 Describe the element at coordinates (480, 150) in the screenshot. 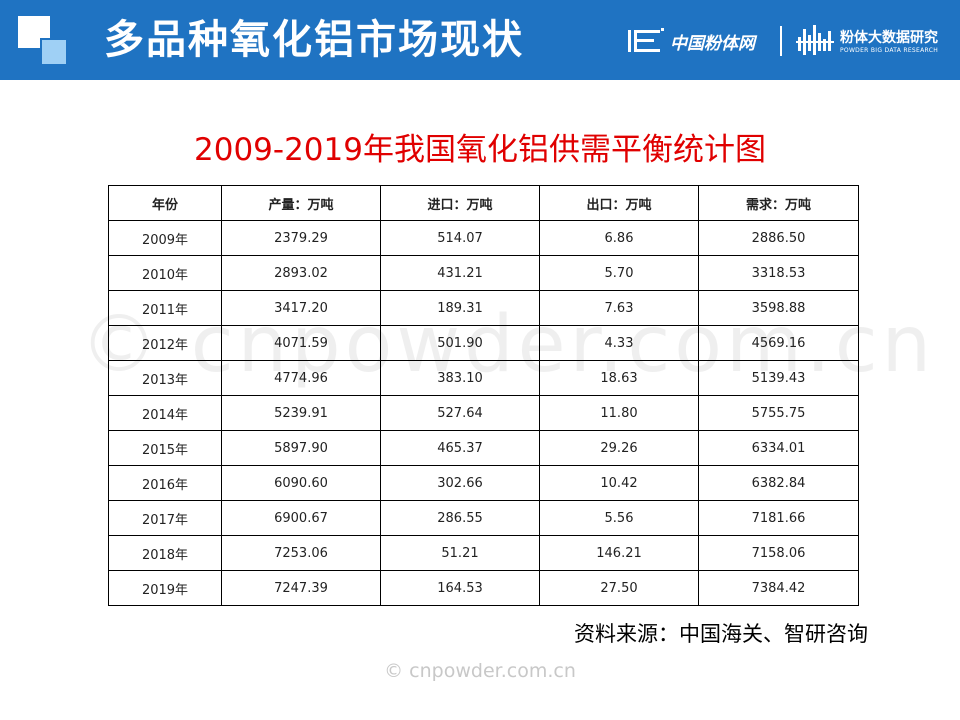

I see `table-title: 2009-2019年我国氧化铝供需平衡统计图` at that location.